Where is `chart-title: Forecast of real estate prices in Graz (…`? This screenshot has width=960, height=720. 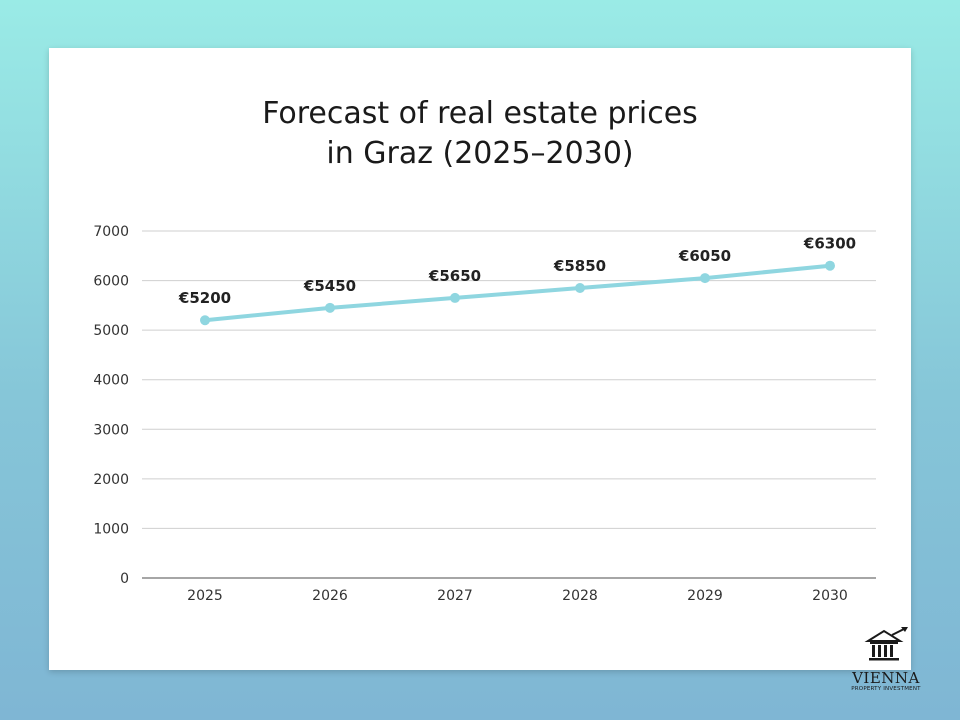
chart-title: Forecast of real estate prices in Graz (… is located at coordinates (480, 134).